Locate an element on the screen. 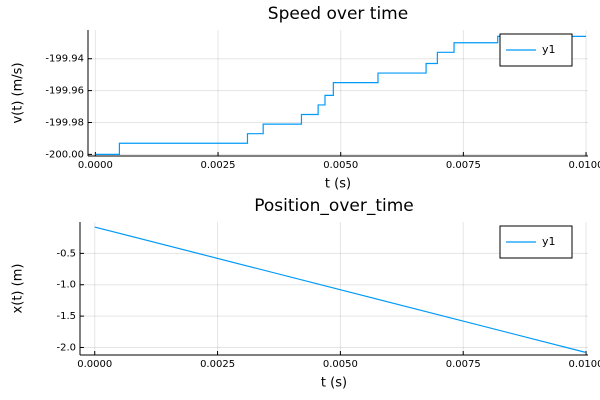 Image resolution: width=600 pixels, height=400 pixels. y-axis-label: x(t) (m) is located at coordinates (18, 289).